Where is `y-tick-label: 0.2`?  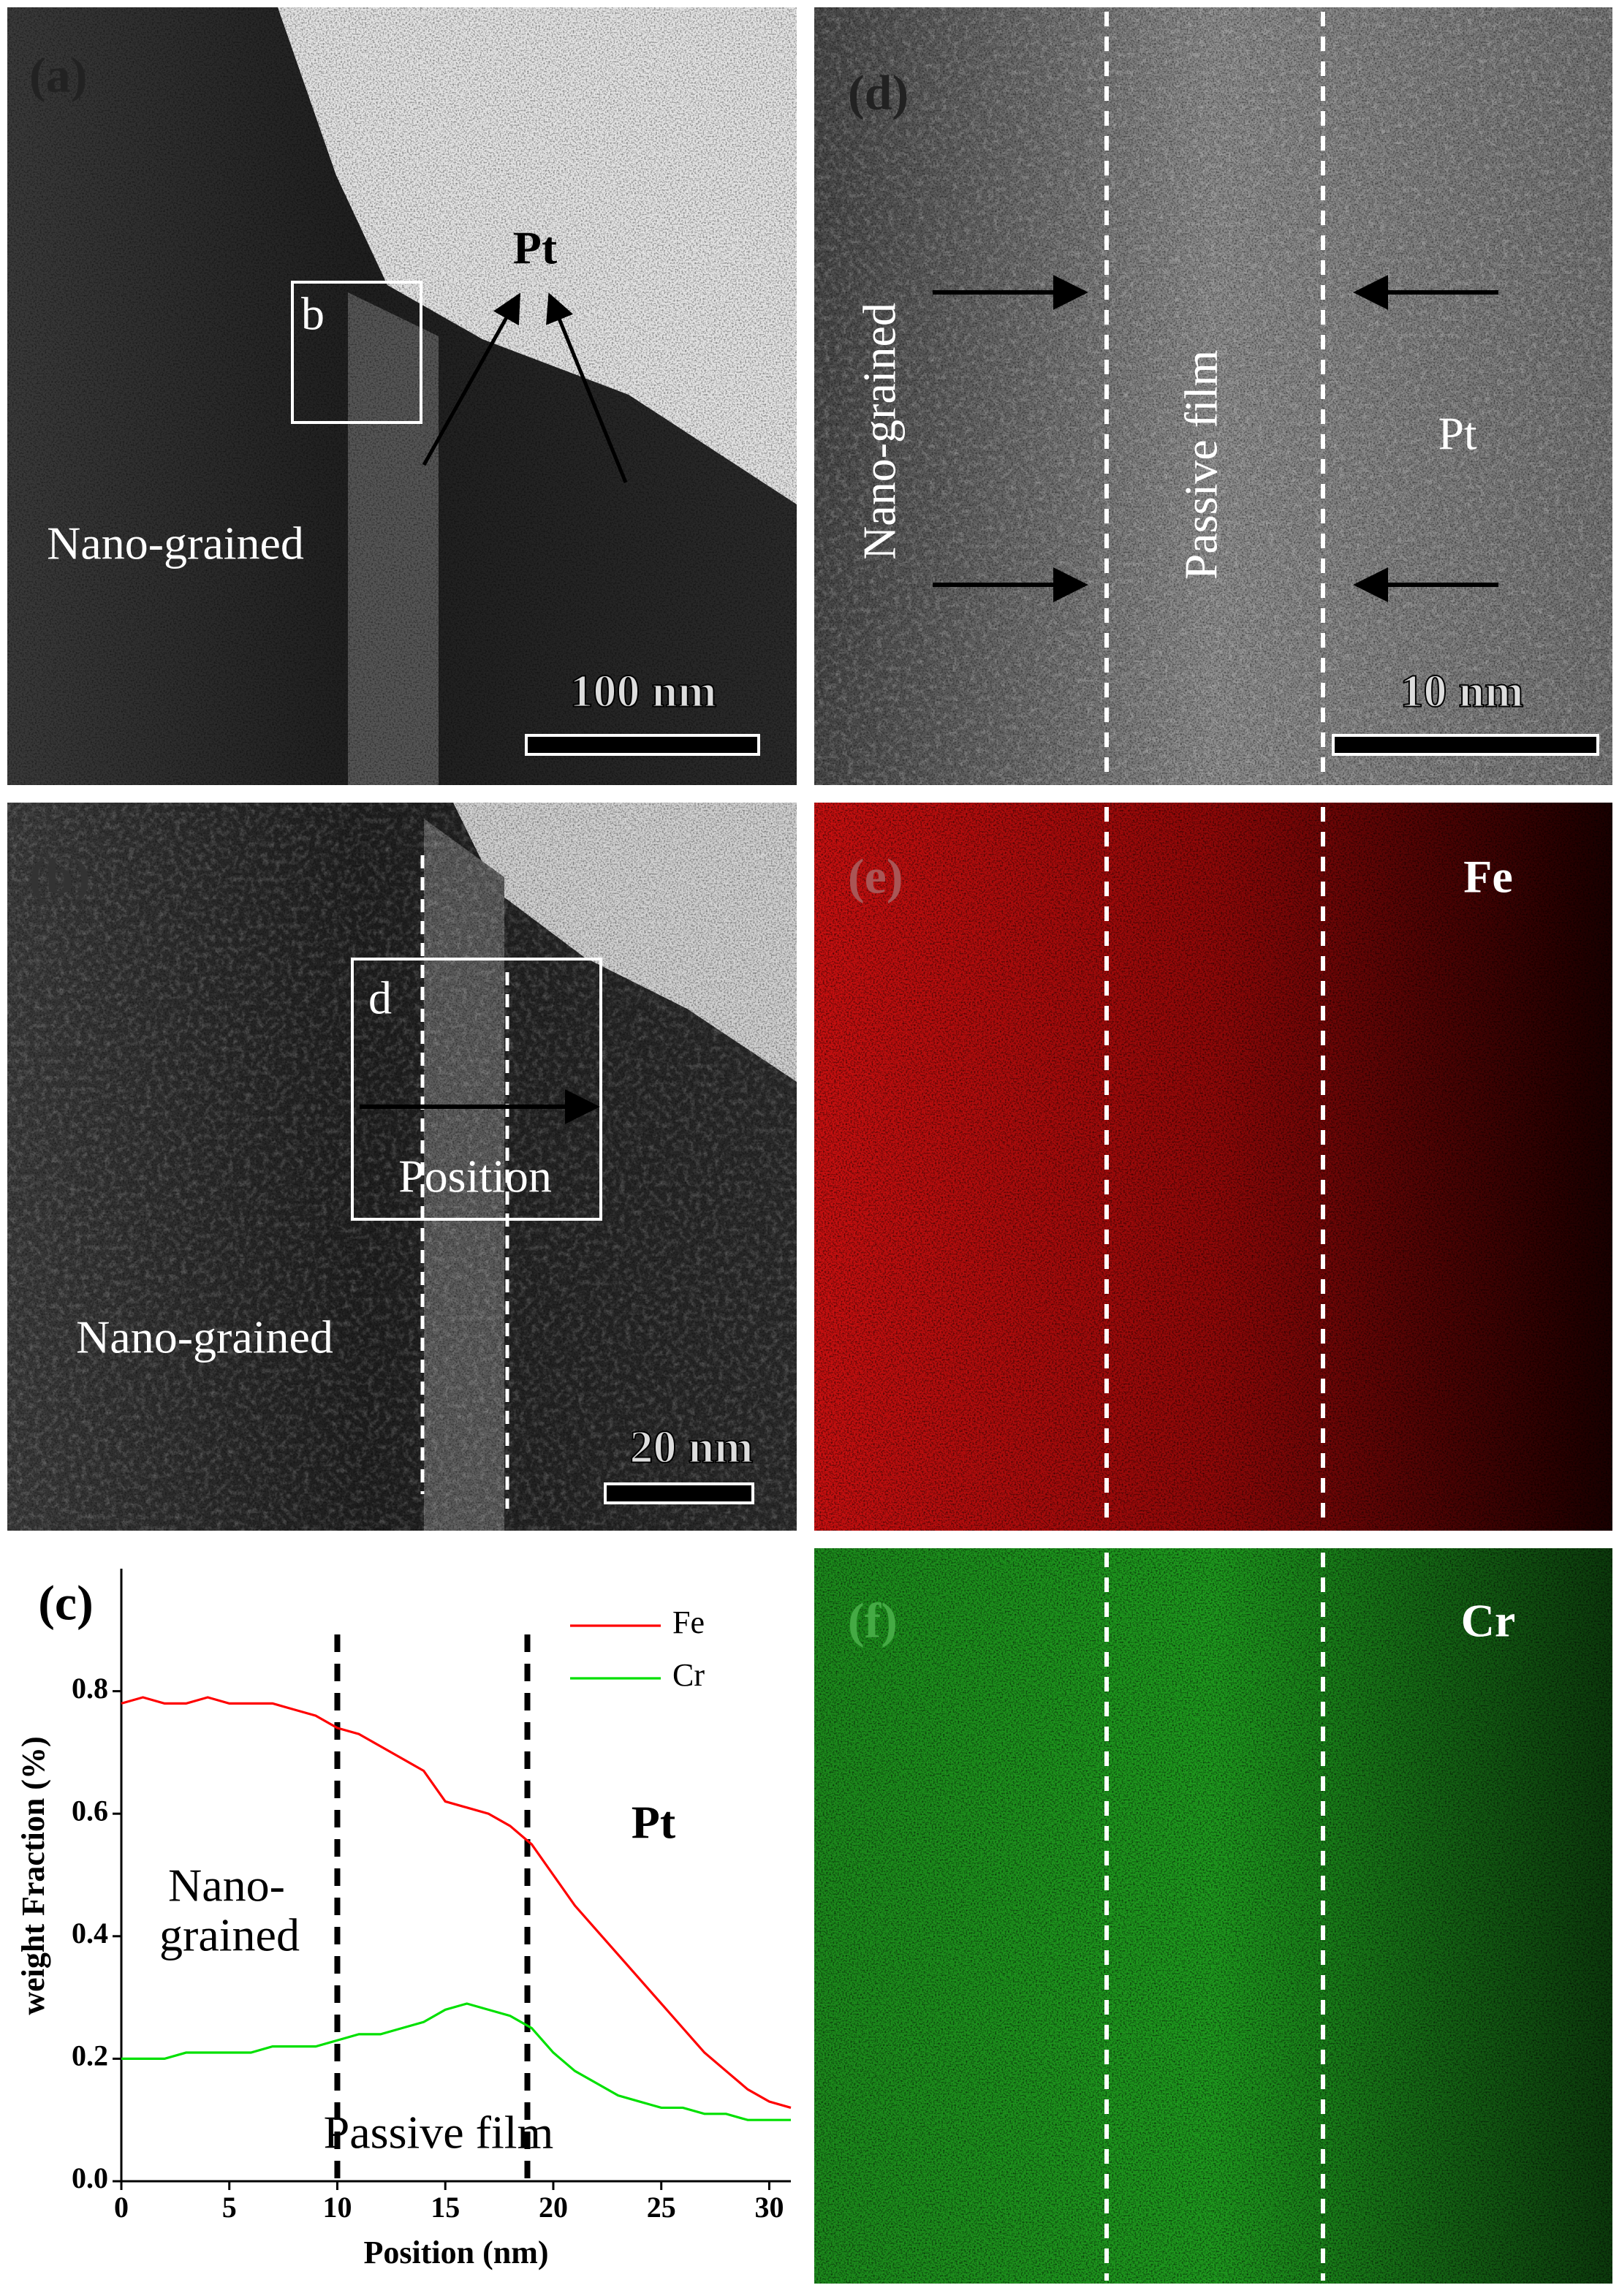
y-tick-label: 0.2 is located at coordinates (90, 2055).